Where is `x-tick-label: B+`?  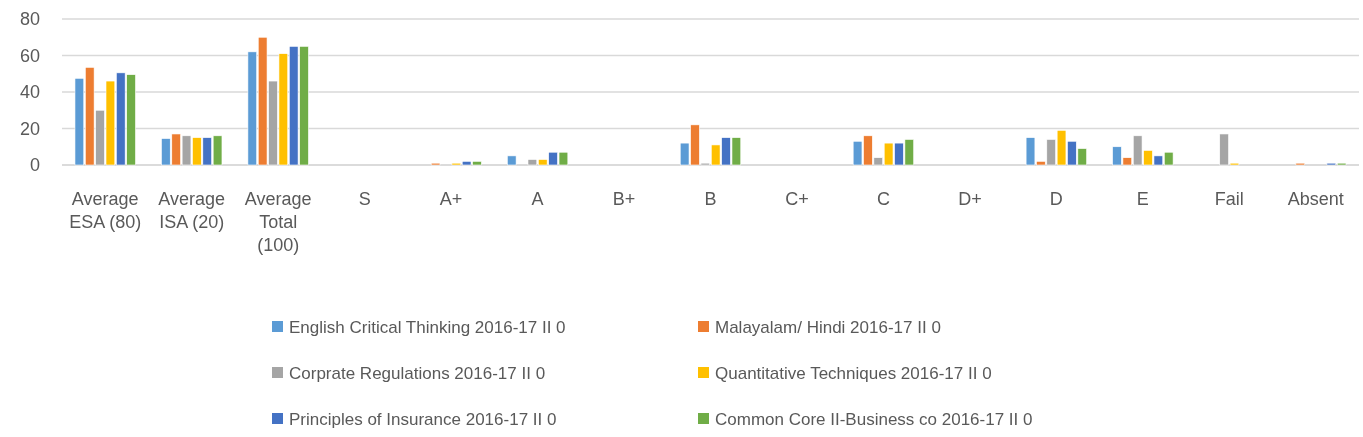
x-tick-label: B+ is located at coordinates (624, 199).